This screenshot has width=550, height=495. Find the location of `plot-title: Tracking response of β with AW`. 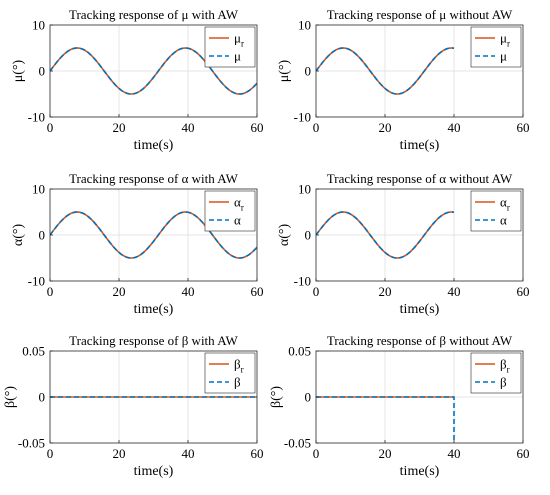

plot-title: Tracking response of β with AW is located at coordinates (153, 340).